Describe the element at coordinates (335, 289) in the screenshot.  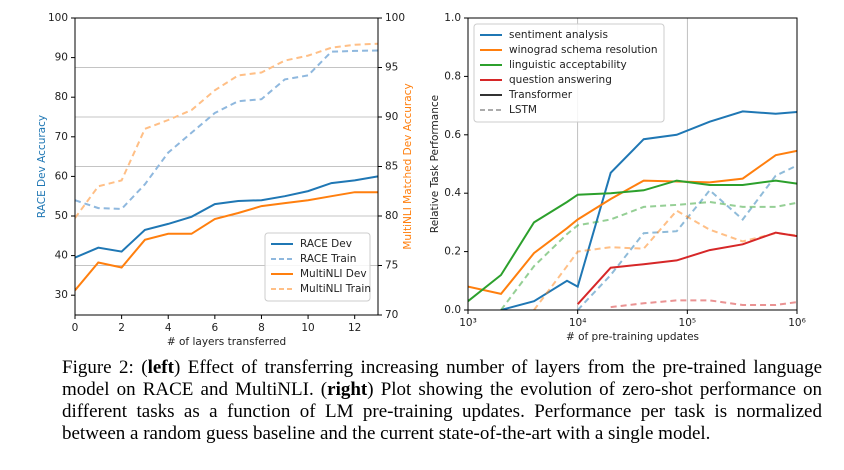
I see `legend-label: MultiNLI Train` at that location.